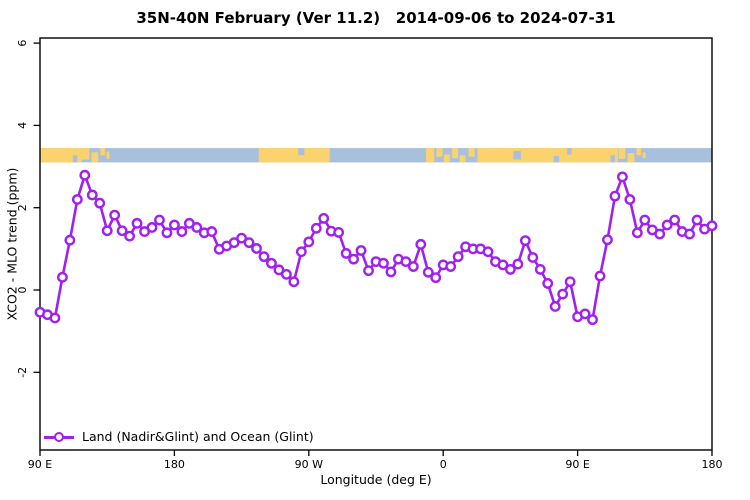 Image resolution: width=750 pixels, height=500 pixels. What do you see at coordinates (12, 244) in the screenshot?
I see `y-axis-label: XCO2 - MLO trend (ppm)` at bounding box center [12, 244].